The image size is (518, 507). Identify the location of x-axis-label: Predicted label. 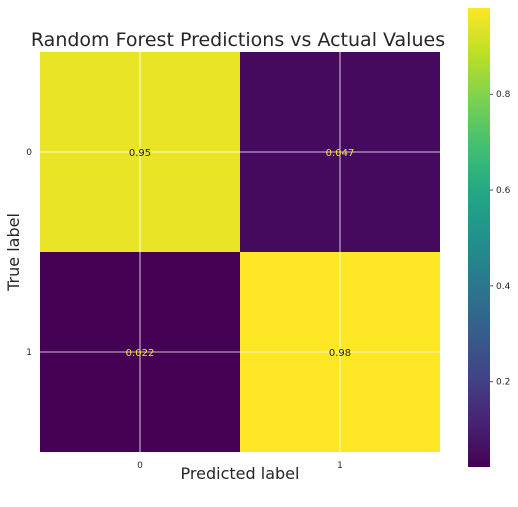
(240, 473).